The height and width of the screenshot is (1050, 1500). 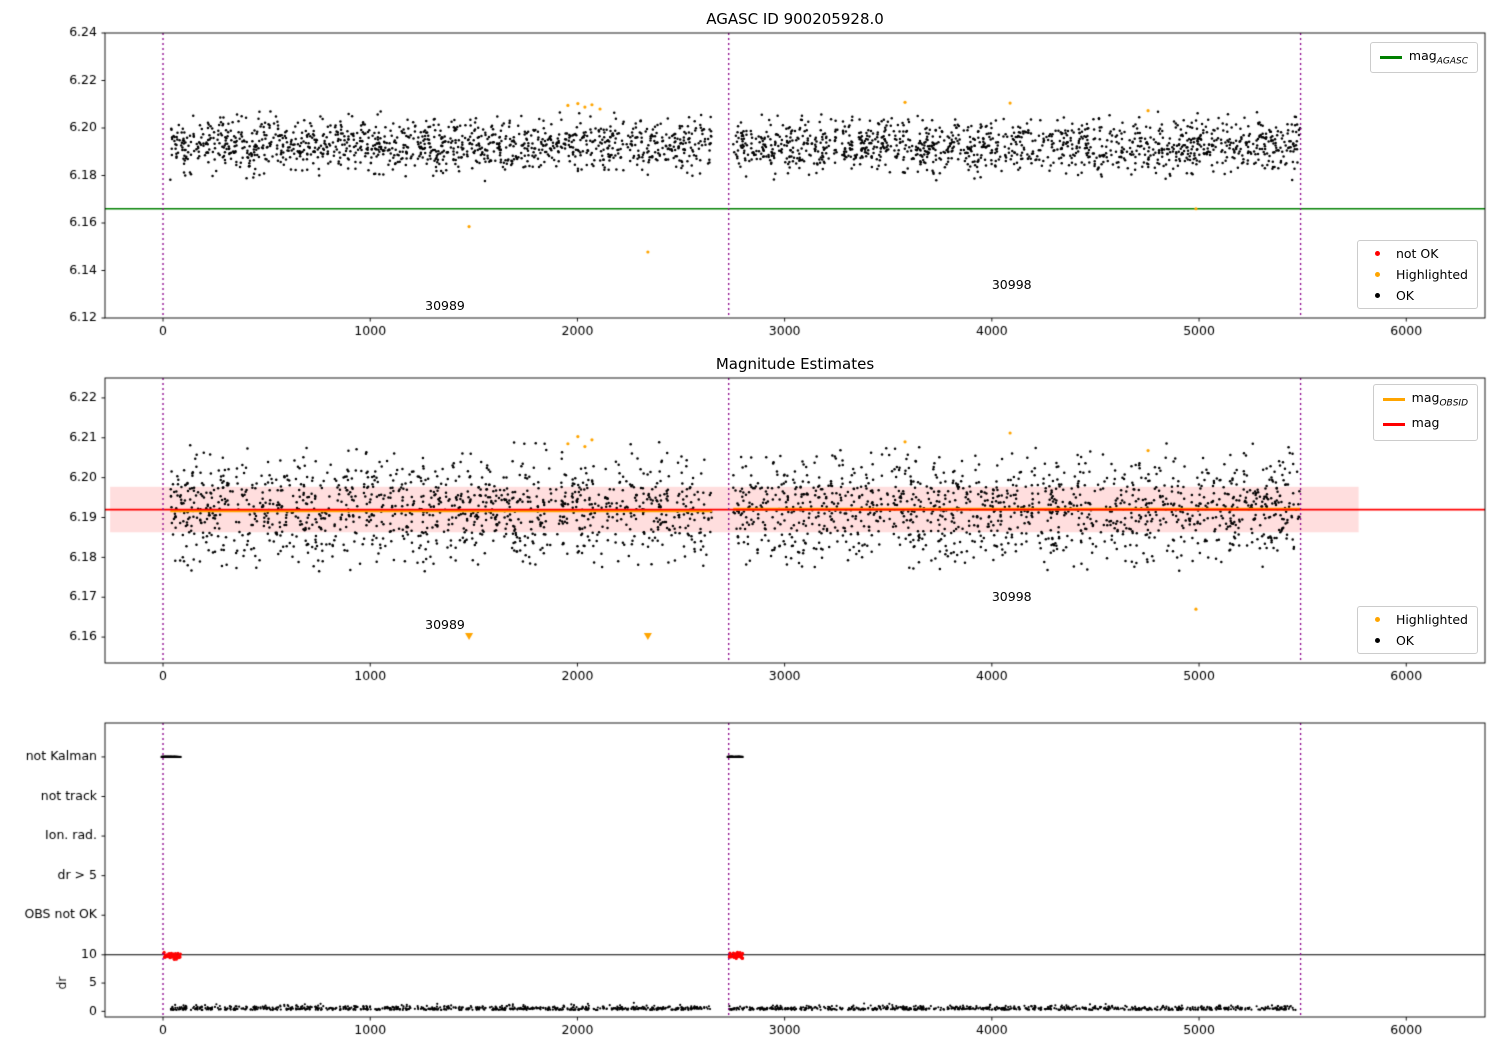 What do you see at coordinates (1431, 619) in the screenshot?
I see `legend-label-highlighted-mid: Highlighted` at bounding box center [1431, 619].